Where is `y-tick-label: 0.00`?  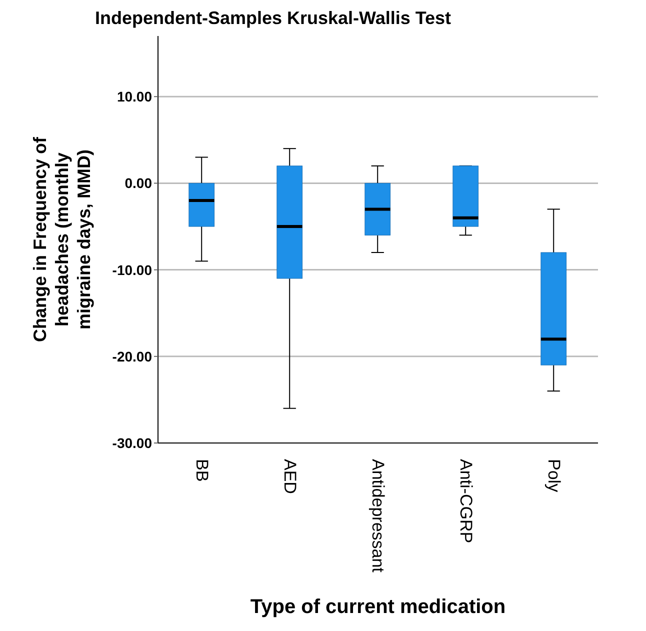
y-tick-label: 0.00 is located at coordinates (138, 183).